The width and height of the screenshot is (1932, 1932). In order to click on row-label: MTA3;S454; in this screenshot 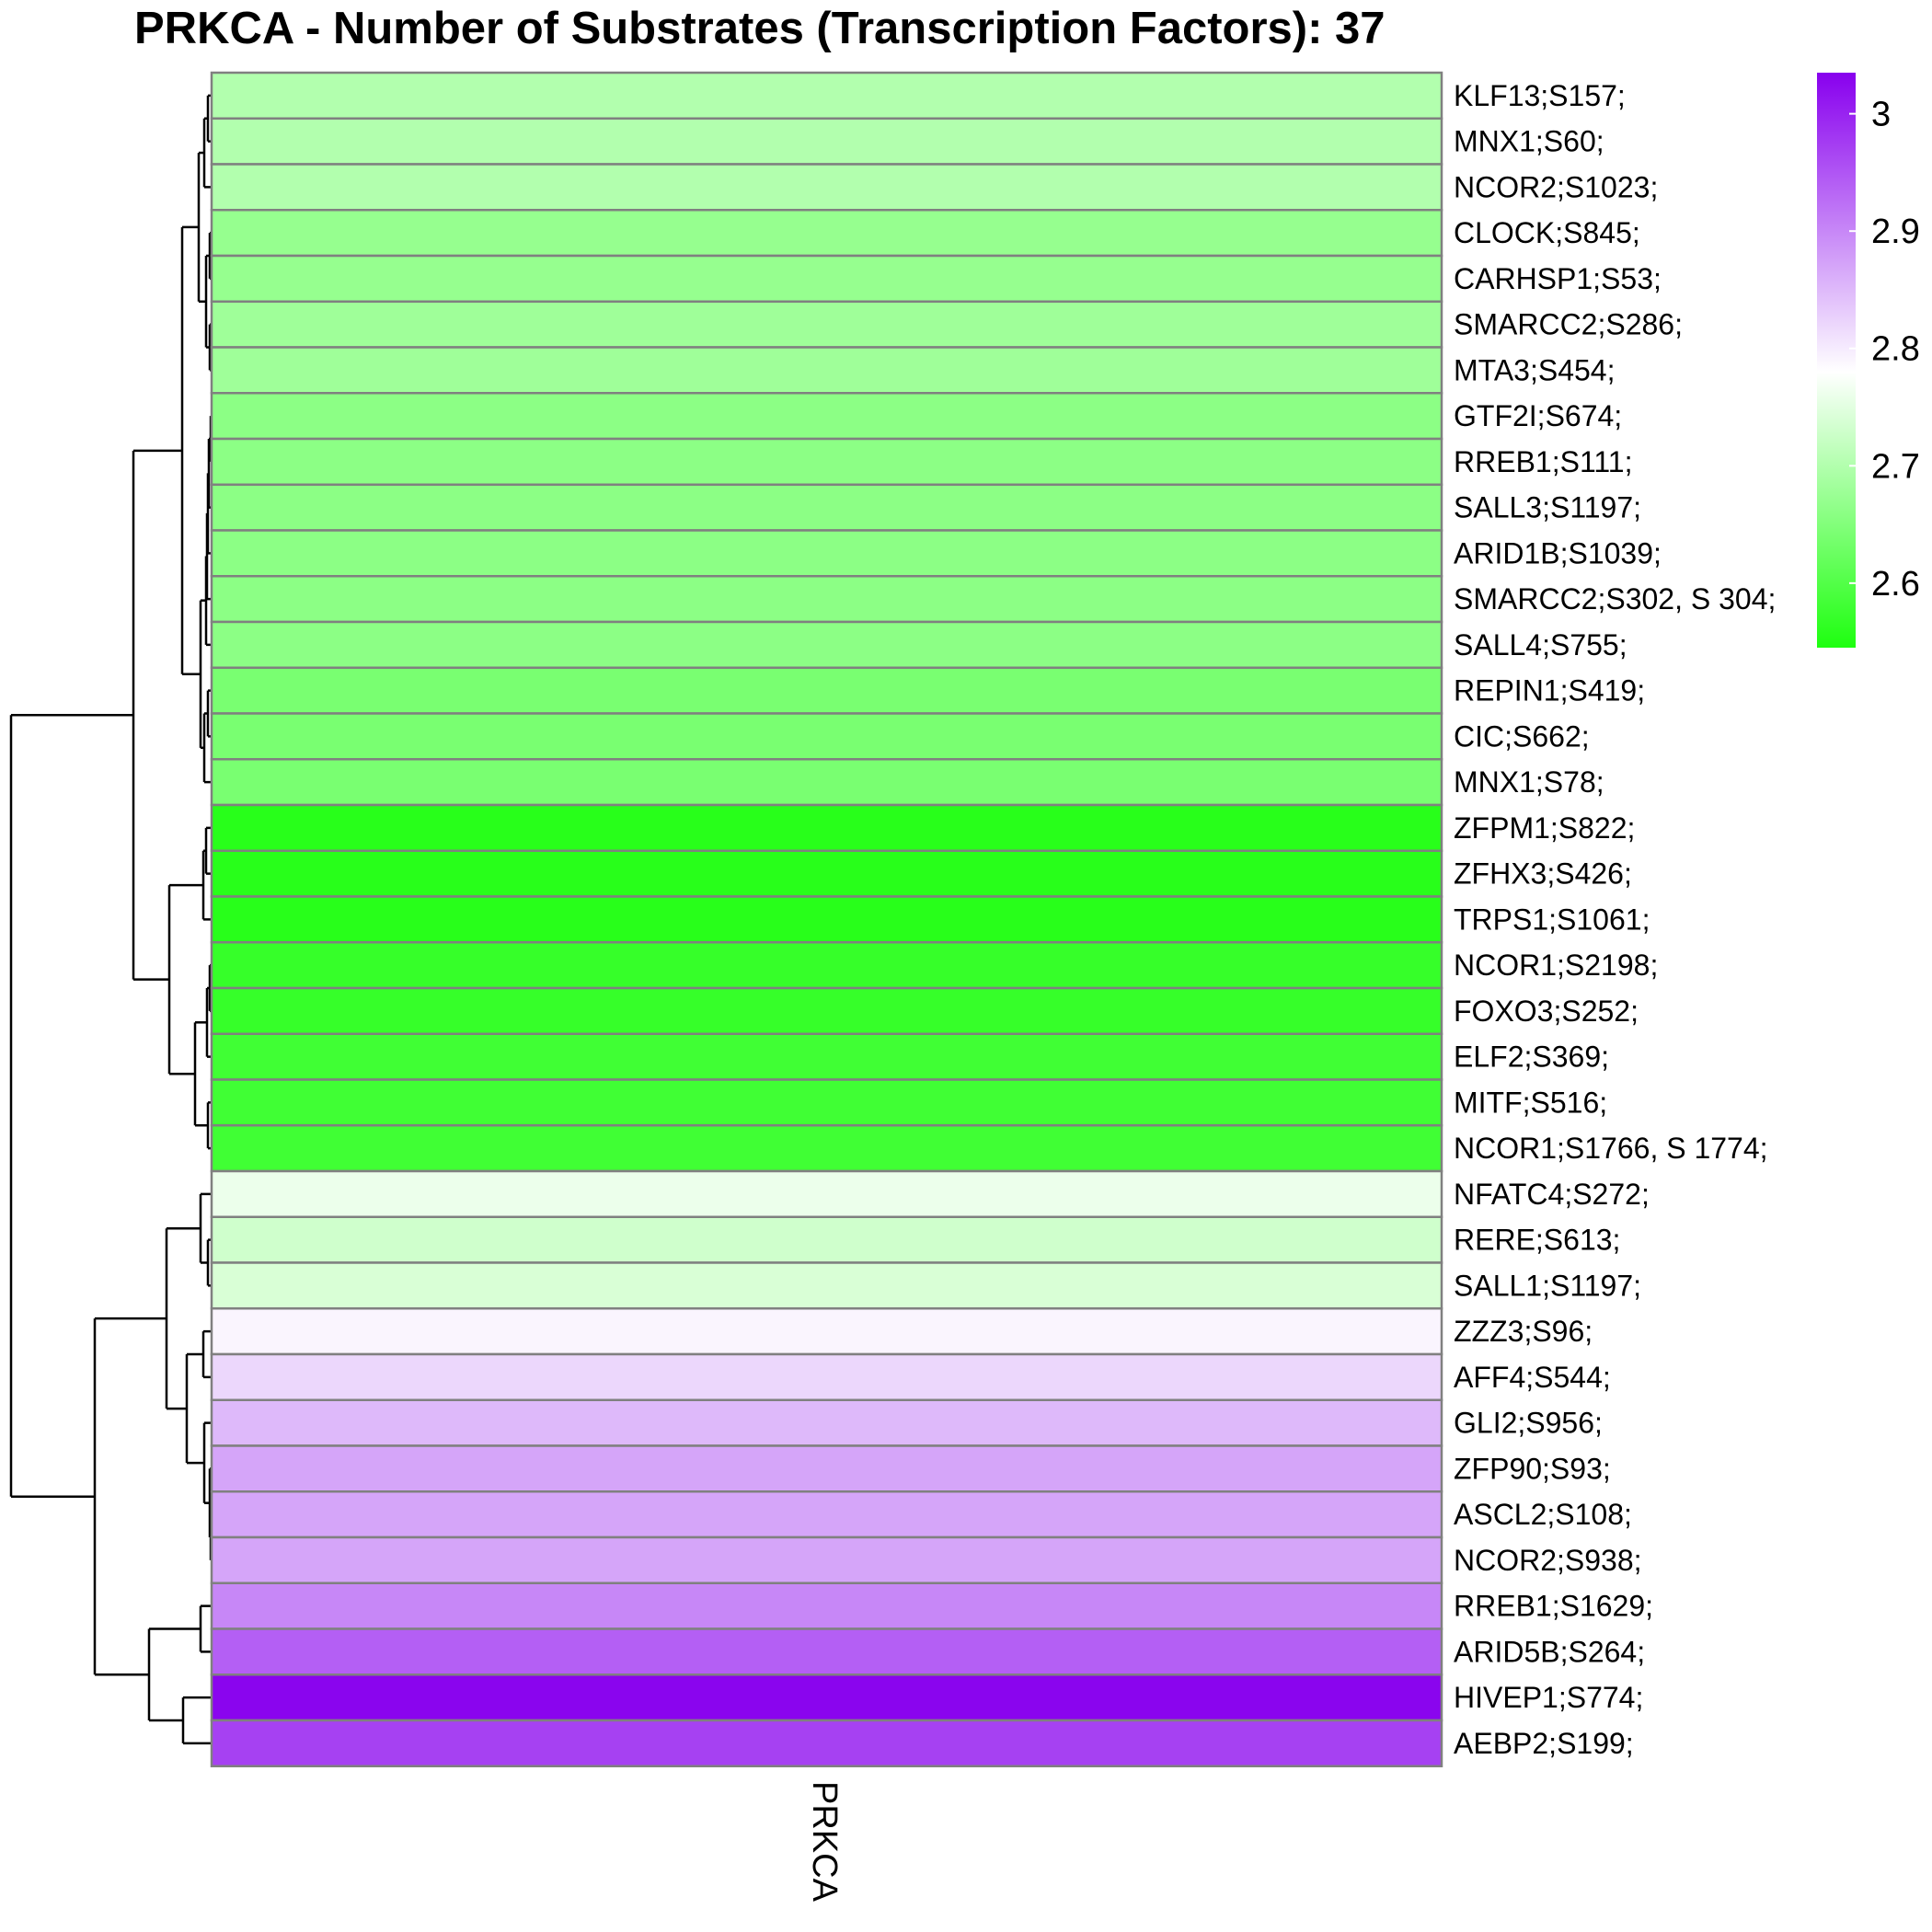, I will do `click(1534, 369)`.